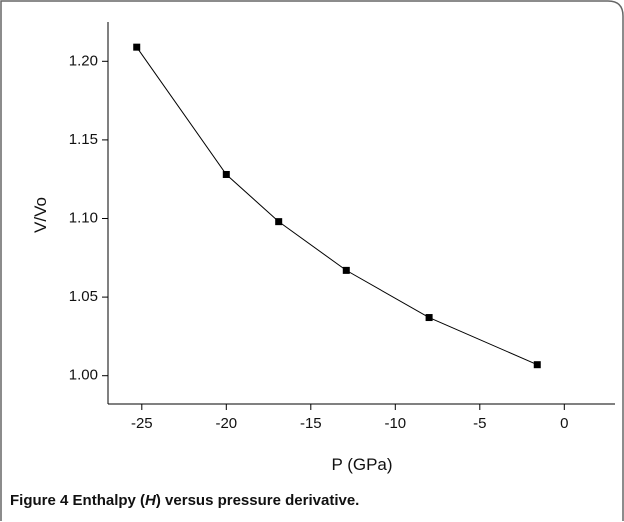 The image size is (624, 522). What do you see at coordinates (109, 500) in the screenshot?
I see `caption-text: Enthalpy (` at bounding box center [109, 500].